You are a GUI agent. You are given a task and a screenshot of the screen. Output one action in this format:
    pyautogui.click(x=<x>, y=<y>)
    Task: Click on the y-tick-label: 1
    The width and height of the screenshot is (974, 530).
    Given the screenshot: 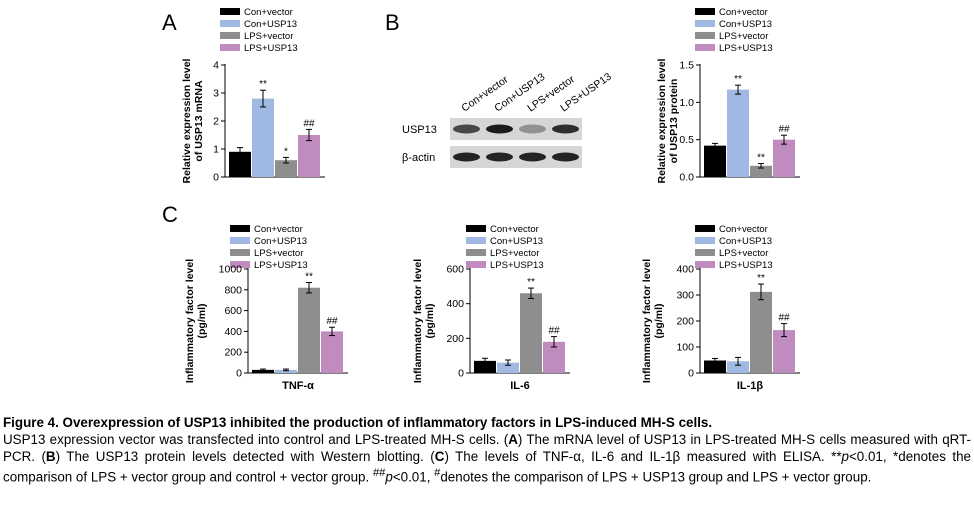 What is the action you would take?
    pyautogui.click(x=216, y=150)
    